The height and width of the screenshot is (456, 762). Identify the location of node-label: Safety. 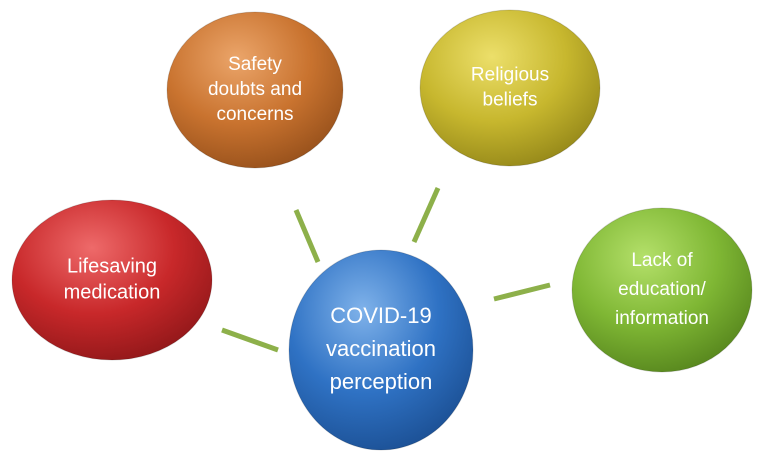
(255, 64).